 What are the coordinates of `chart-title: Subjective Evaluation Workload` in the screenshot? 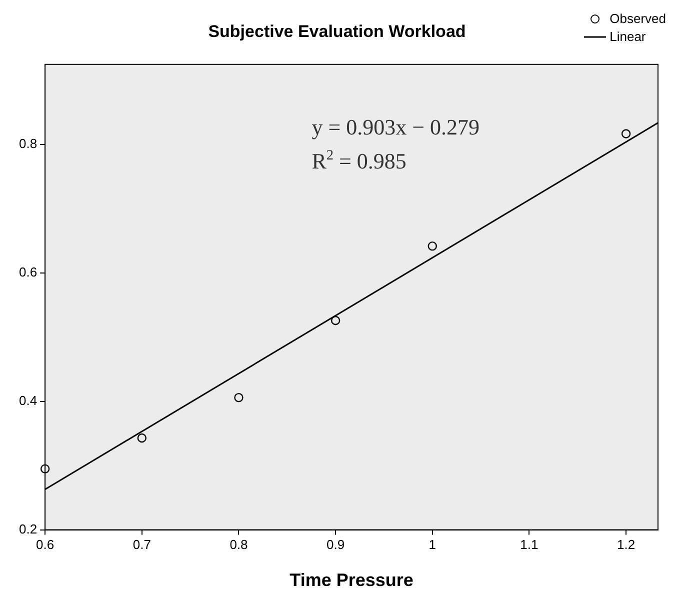 It's located at (337, 31).